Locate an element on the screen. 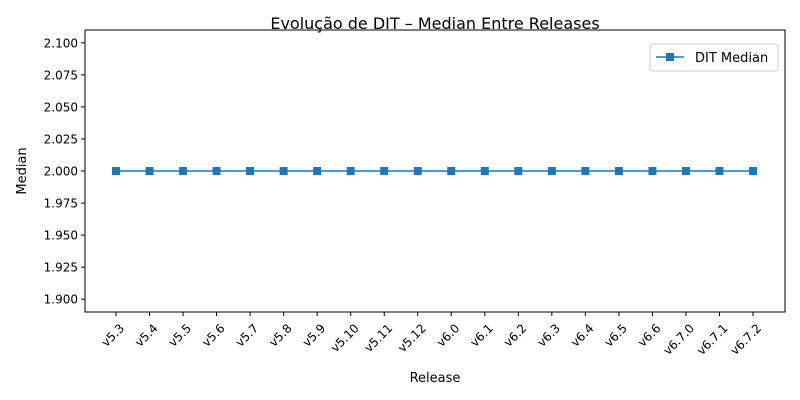 The image size is (800, 400). y-tick-label: 1.900 is located at coordinates (61, 300).